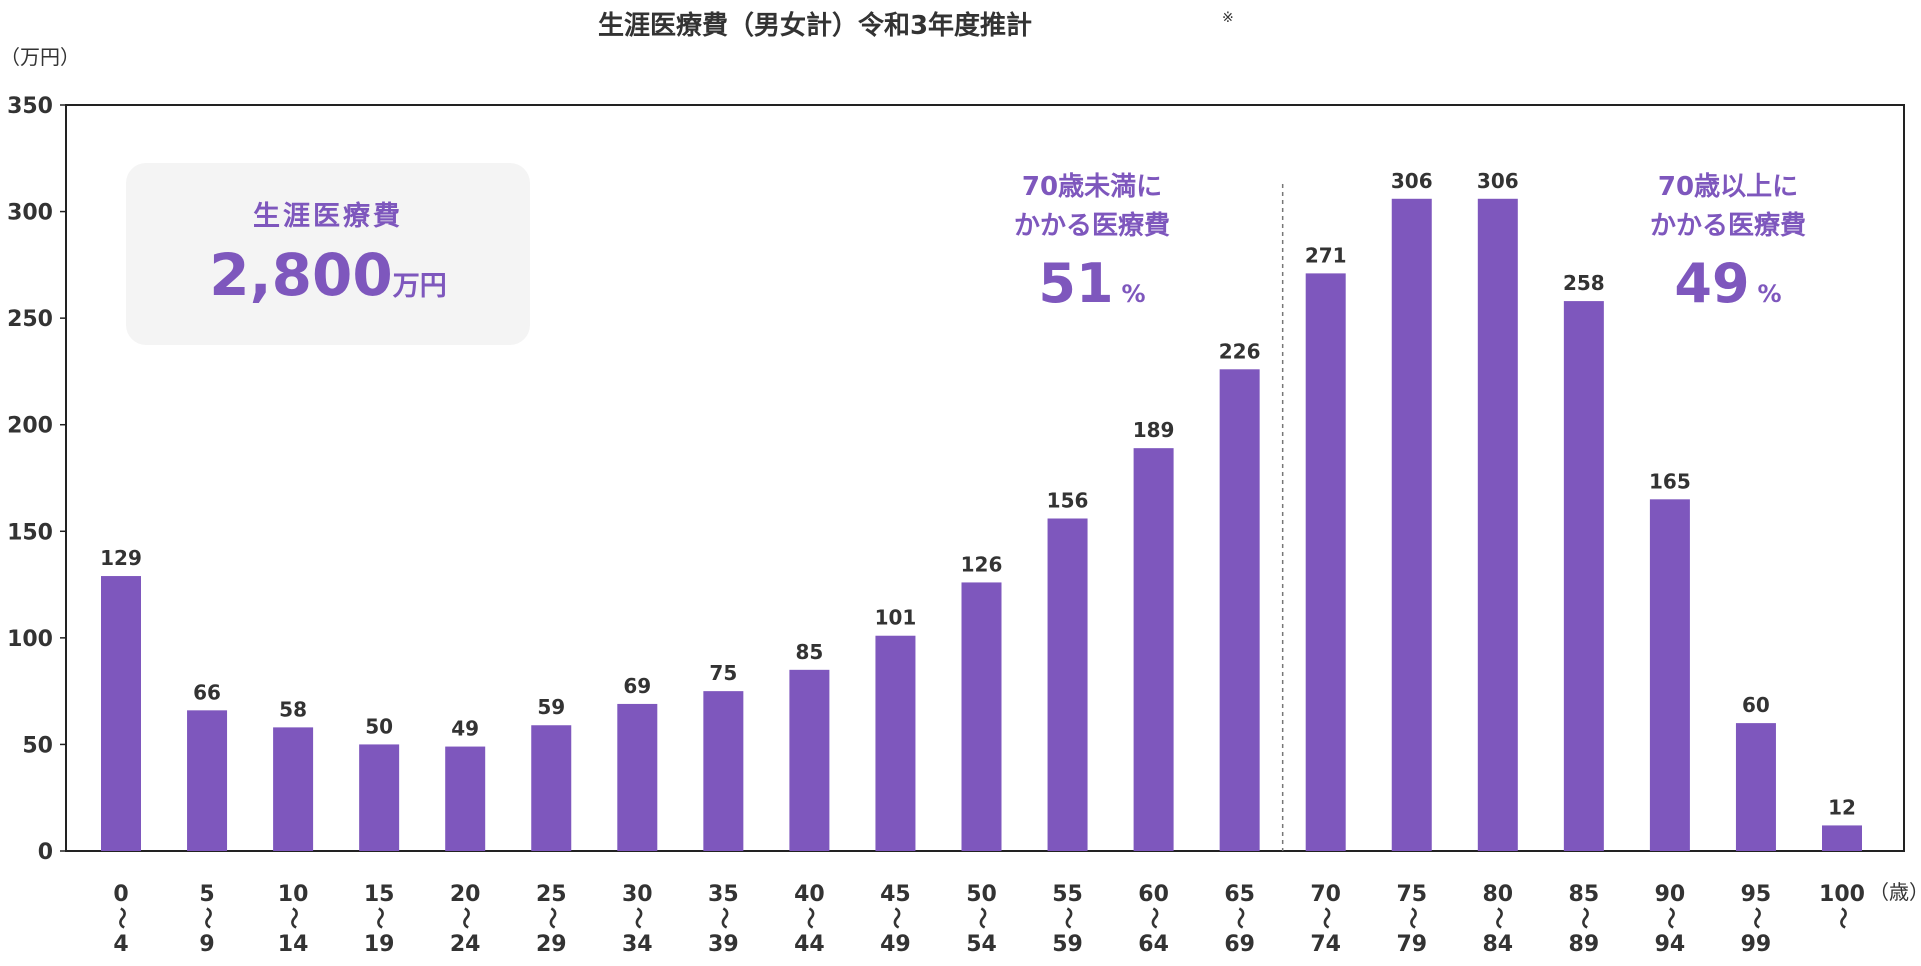 The width and height of the screenshot is (1921, 966). I want to click on y-tick-label: 0, so click(45, 852).